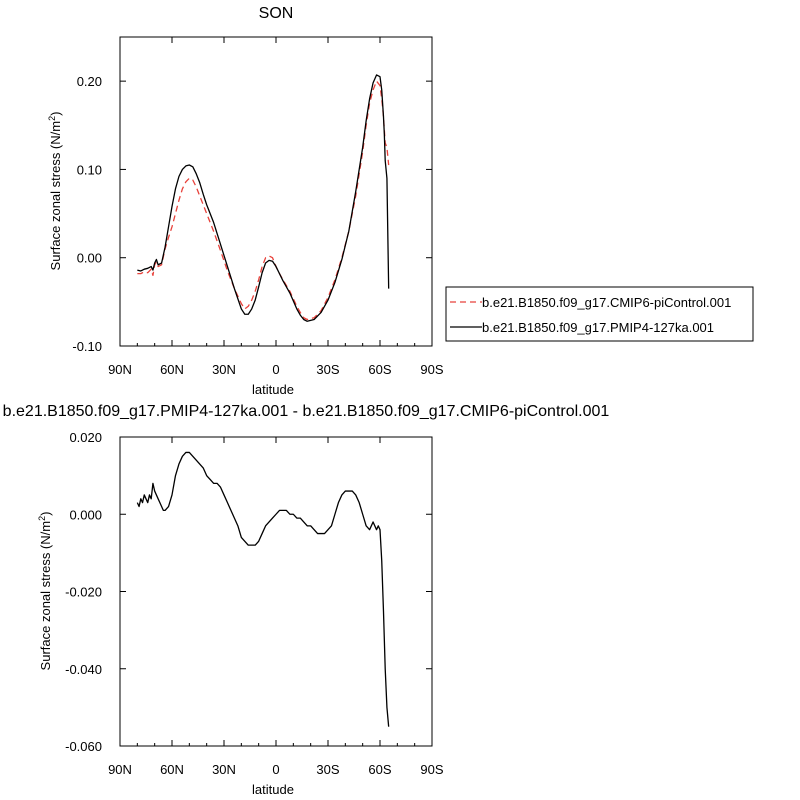  Describe the element at coordinates (89, 258) in the screenshot. I see `y-tick-label: 0.00` at that location.